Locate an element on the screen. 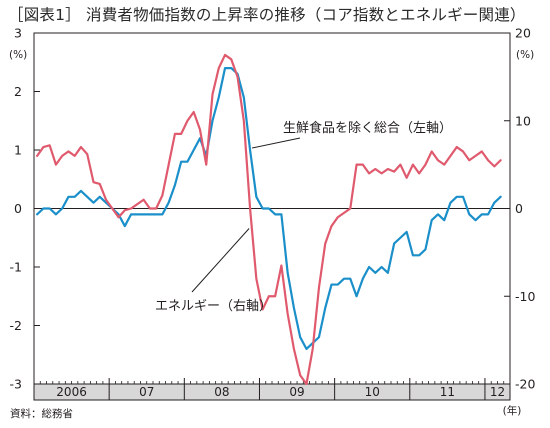  right-tick-label: 10 is located at coordinates (523, 120).